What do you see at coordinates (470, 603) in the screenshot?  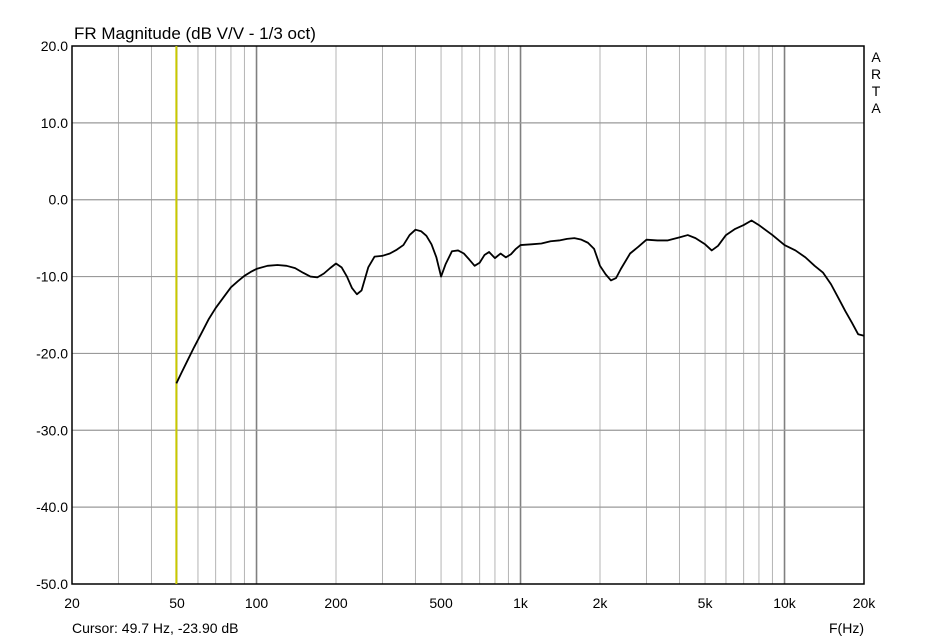 I see `x-tick-labels: 20 50 100 200 500 1k 2k 5k 10k 20k` at bounding box center [470, 603].